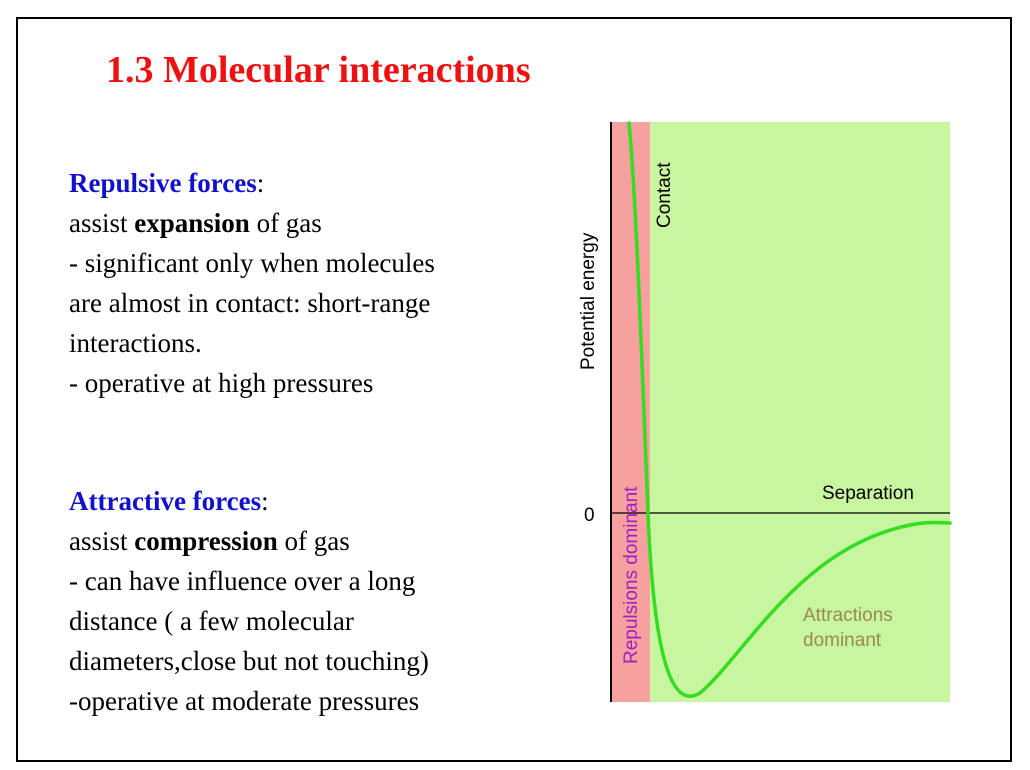 This screenshot has height=770, width=1030. I want to click on repulsive-line-4: interactions., so click(135, 343).